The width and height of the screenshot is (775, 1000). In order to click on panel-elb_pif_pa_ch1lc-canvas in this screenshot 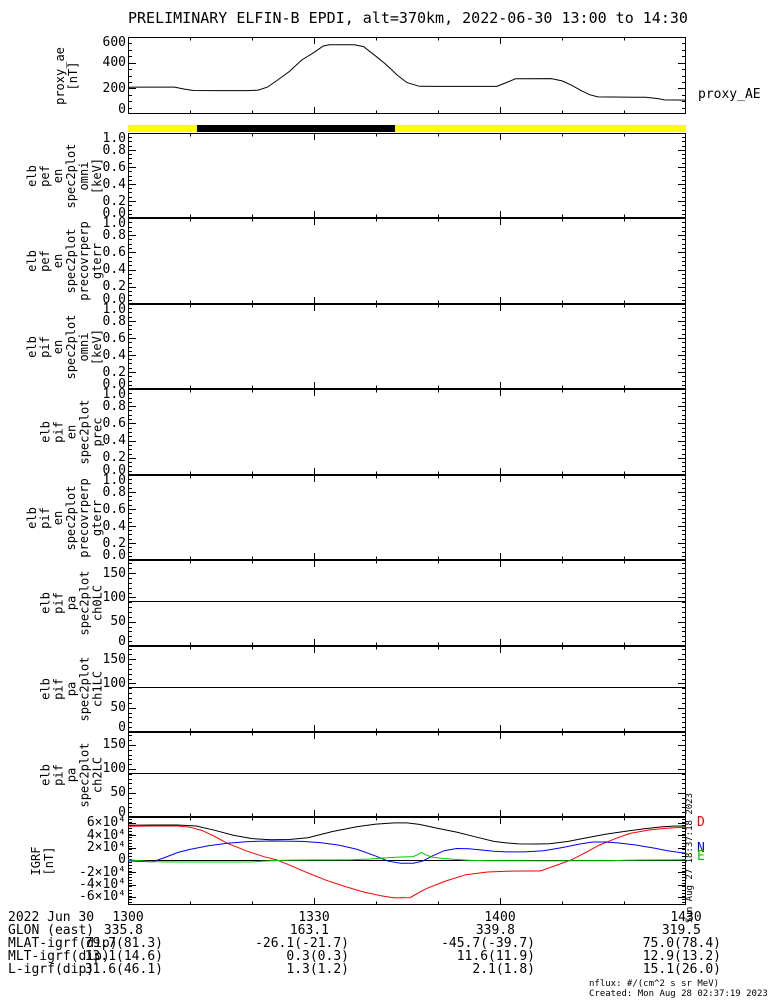, I will do `click(407, 689)`.